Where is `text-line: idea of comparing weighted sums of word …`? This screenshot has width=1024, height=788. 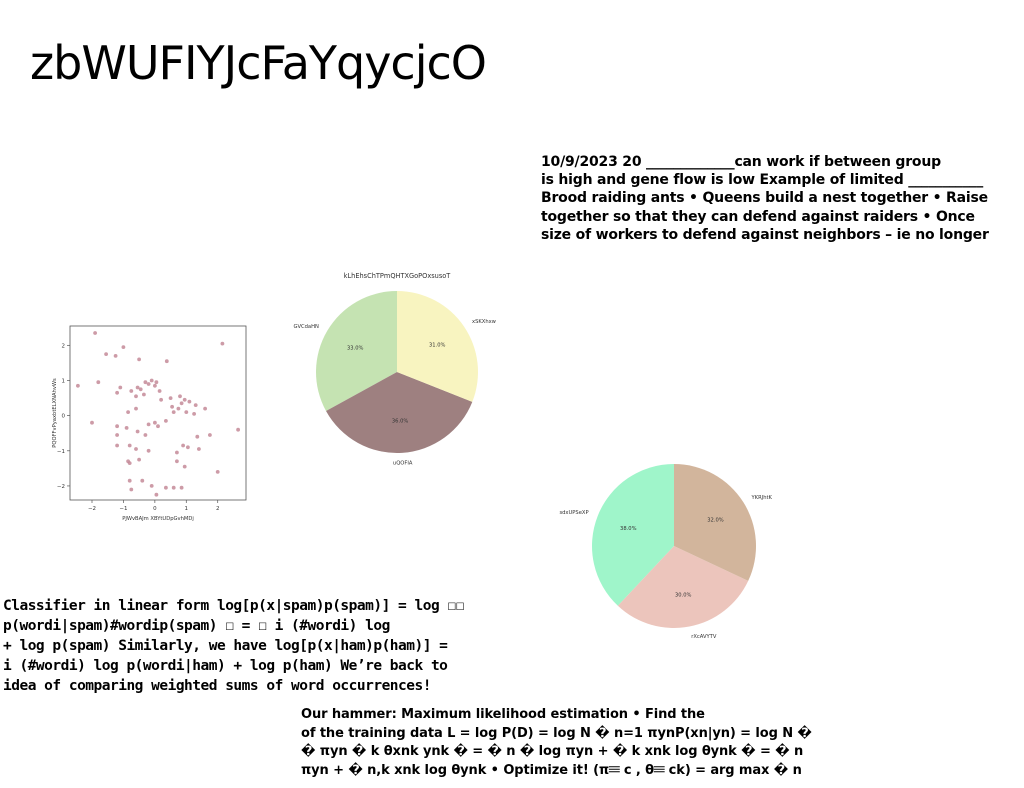
text-line: idea of comparing weighted sums of word … is located at coordinates (217, 686).